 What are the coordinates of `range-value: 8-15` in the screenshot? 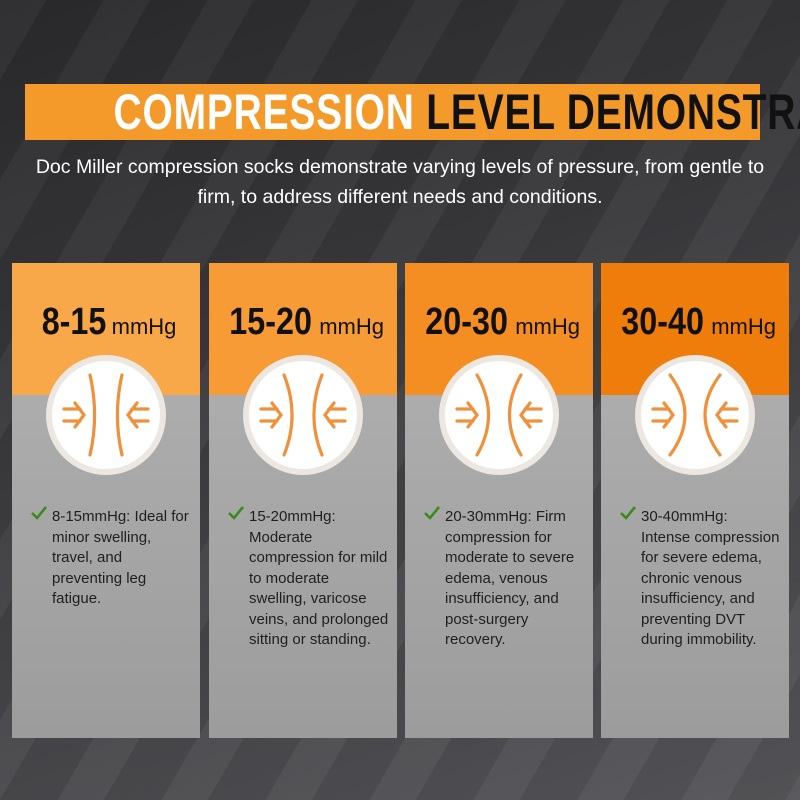 It's located at (73, 322).